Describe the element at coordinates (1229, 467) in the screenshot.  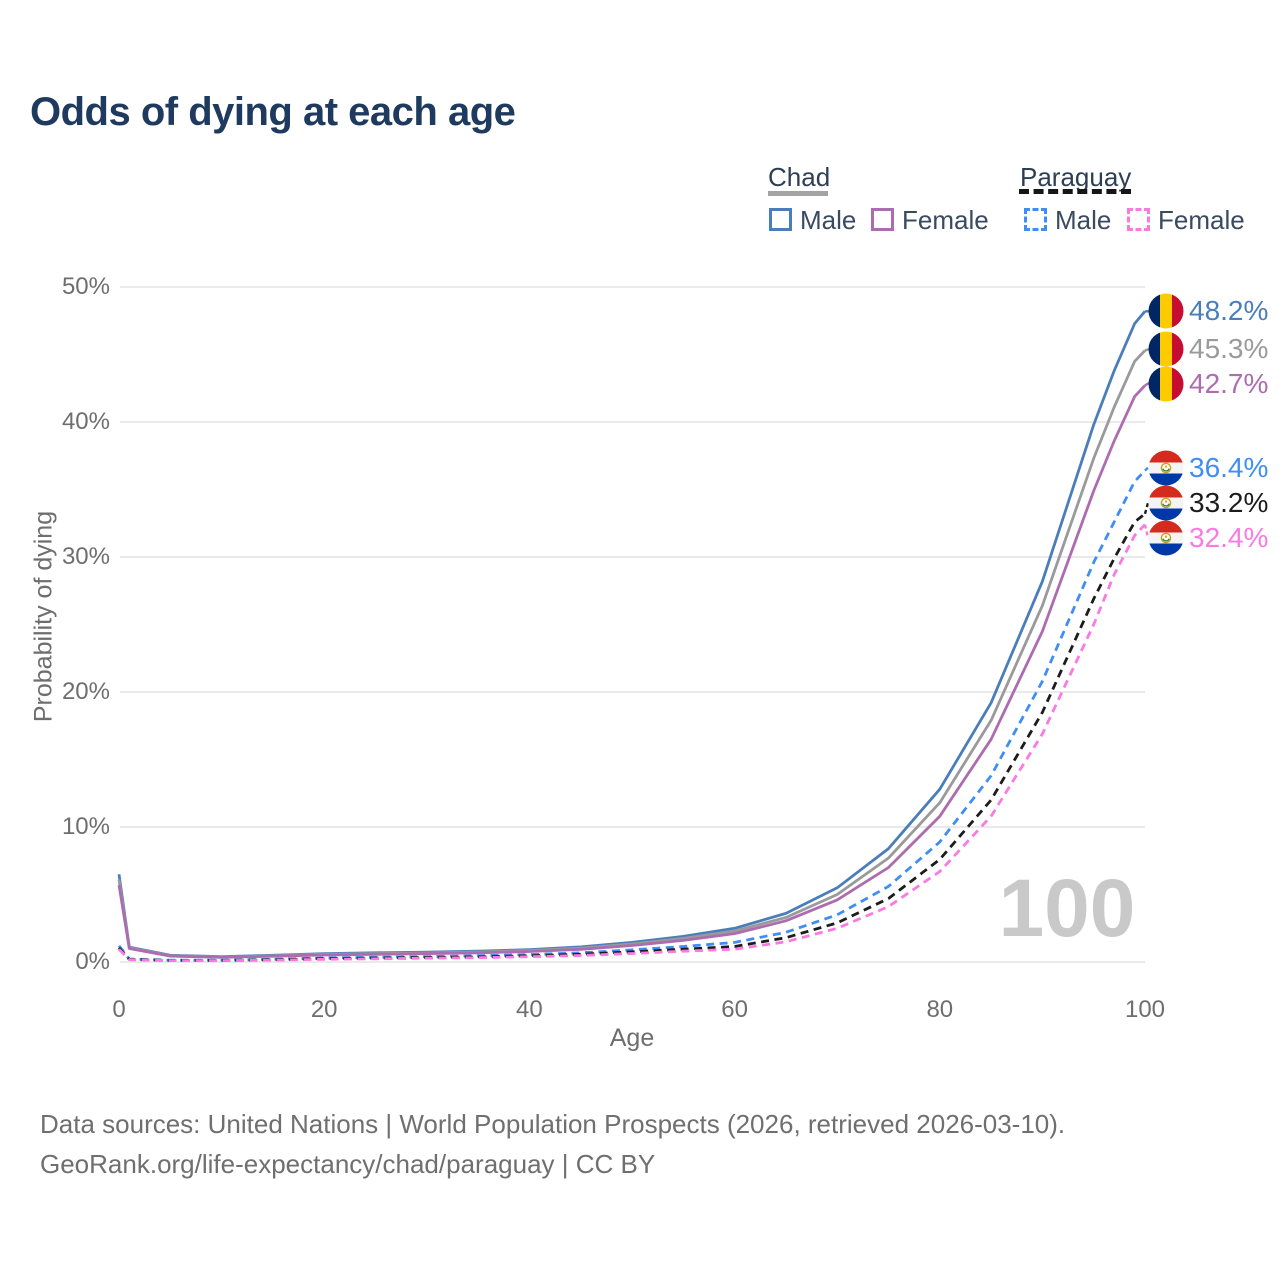
I see `end-value-label-paraguay-male: 36.4%` at that location.